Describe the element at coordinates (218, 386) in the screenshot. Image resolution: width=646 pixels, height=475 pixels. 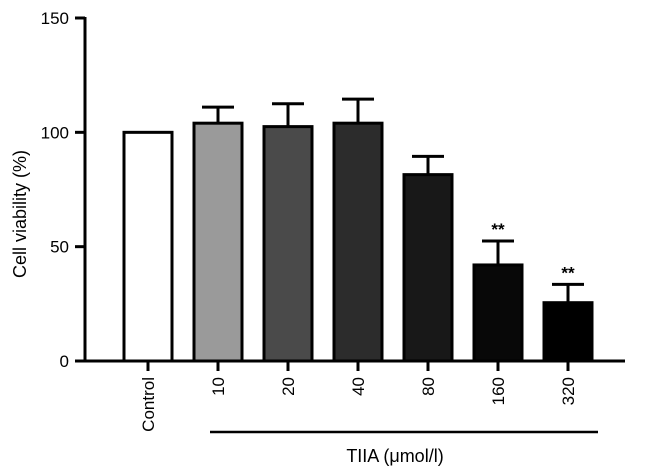
I see `x-tick-label: 10` at that location.